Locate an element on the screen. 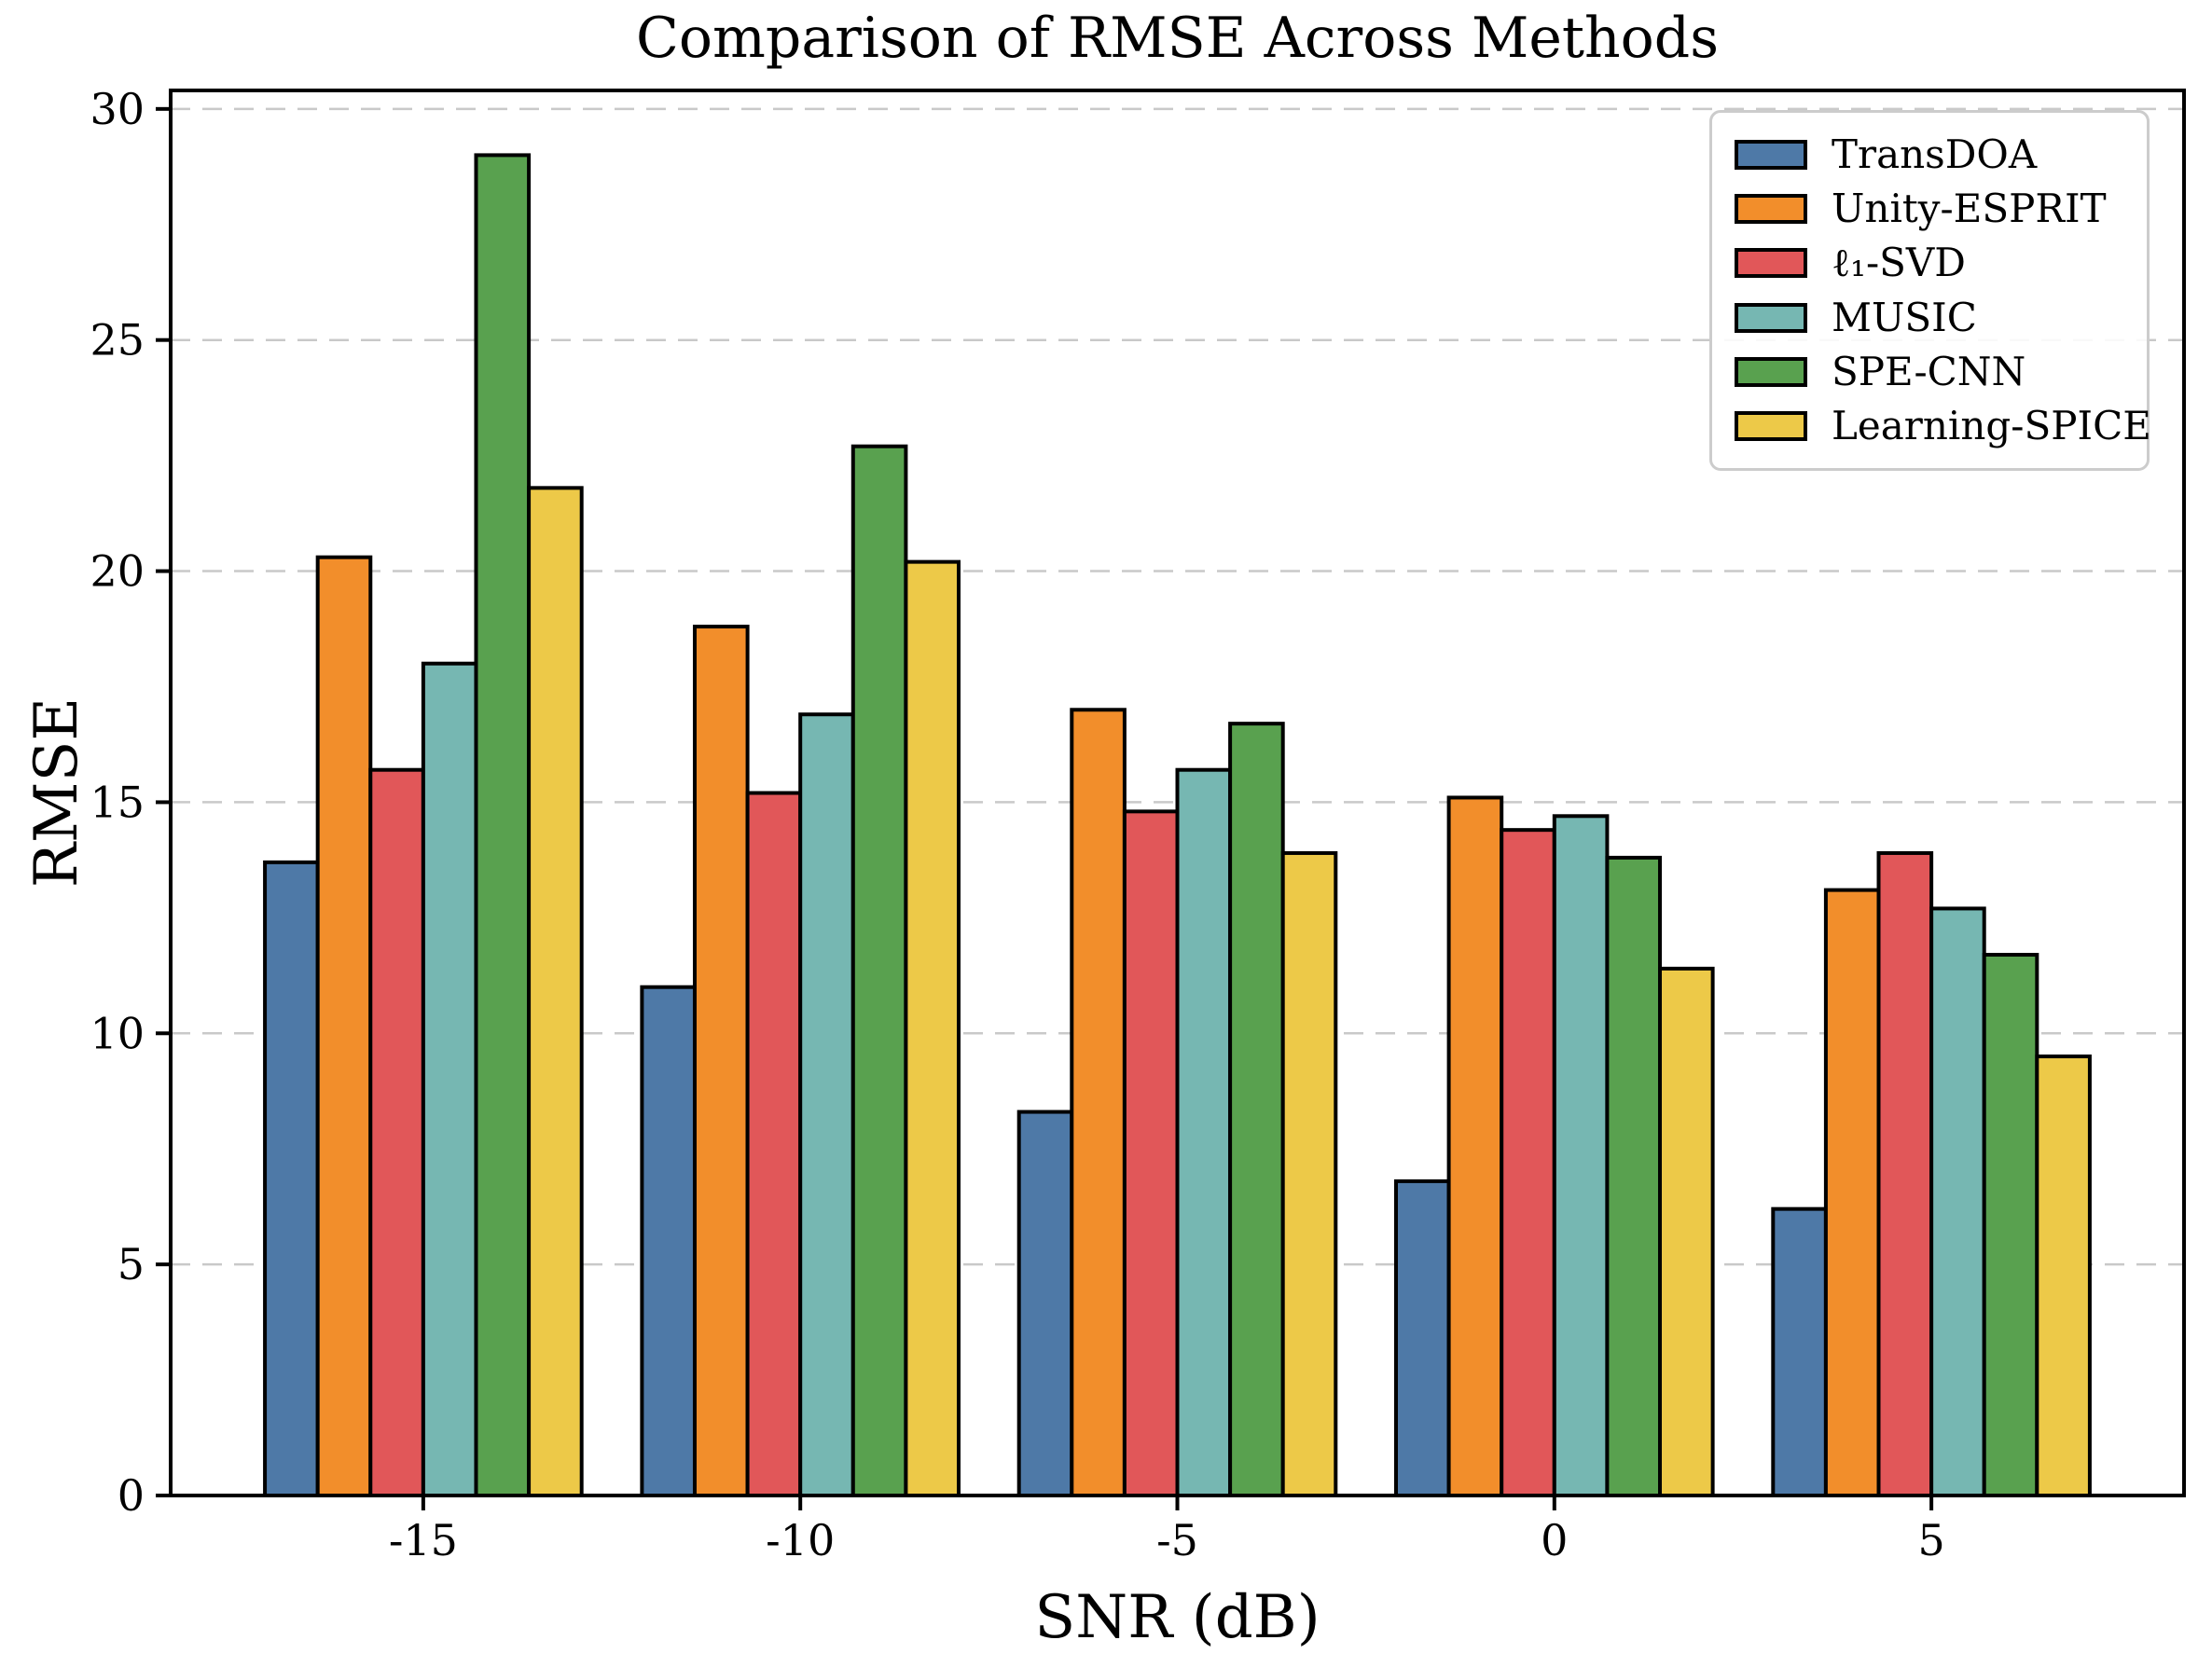 The height and width of the screenshot is (1654, 2212). legend-item: ℓ₁-SVD is located at coordinates (1936, 263).